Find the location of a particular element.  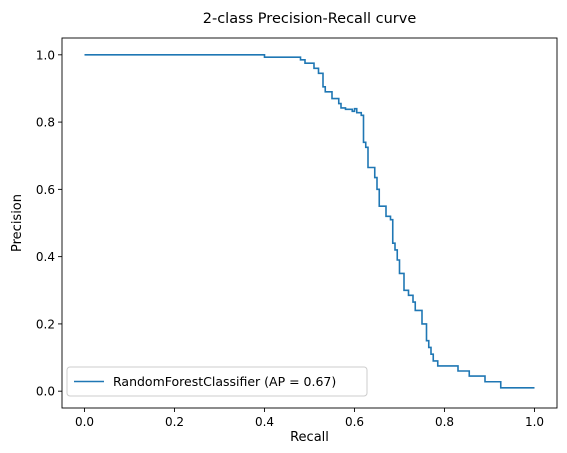

y-tick-label: 0.2 is located at coordinates (45, 324).